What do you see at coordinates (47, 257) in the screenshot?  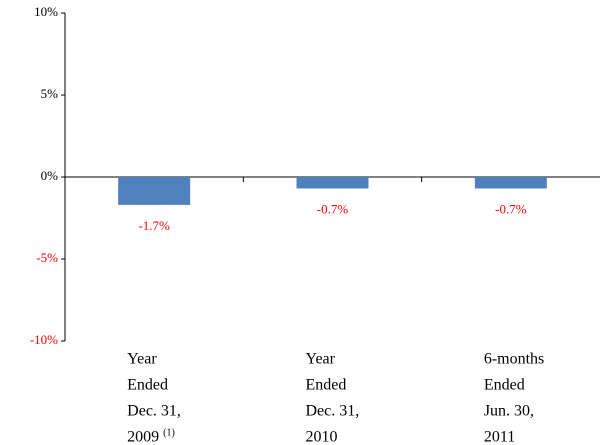 I see `y-tick-label: -5%` at bounding box center [47, 257].